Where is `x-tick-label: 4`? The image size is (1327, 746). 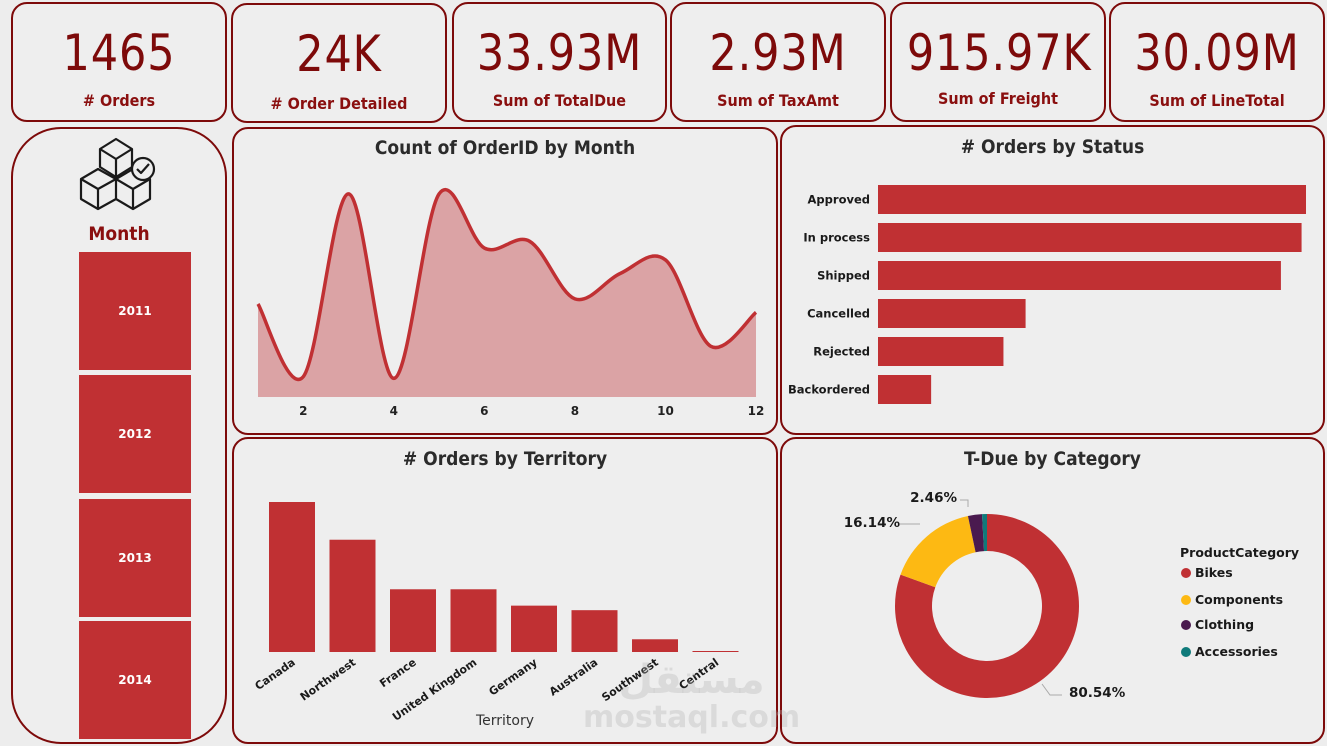 x-tick-label: 4 is located at coordinates (394, 411).